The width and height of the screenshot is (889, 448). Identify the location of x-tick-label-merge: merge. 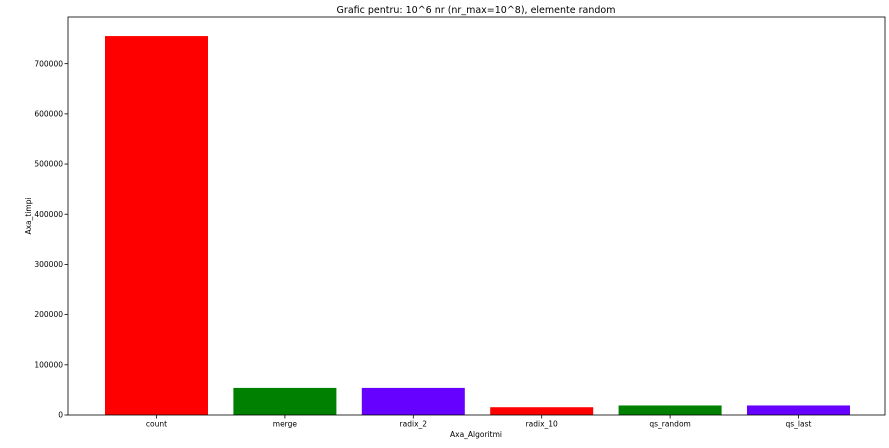
(285, 424).